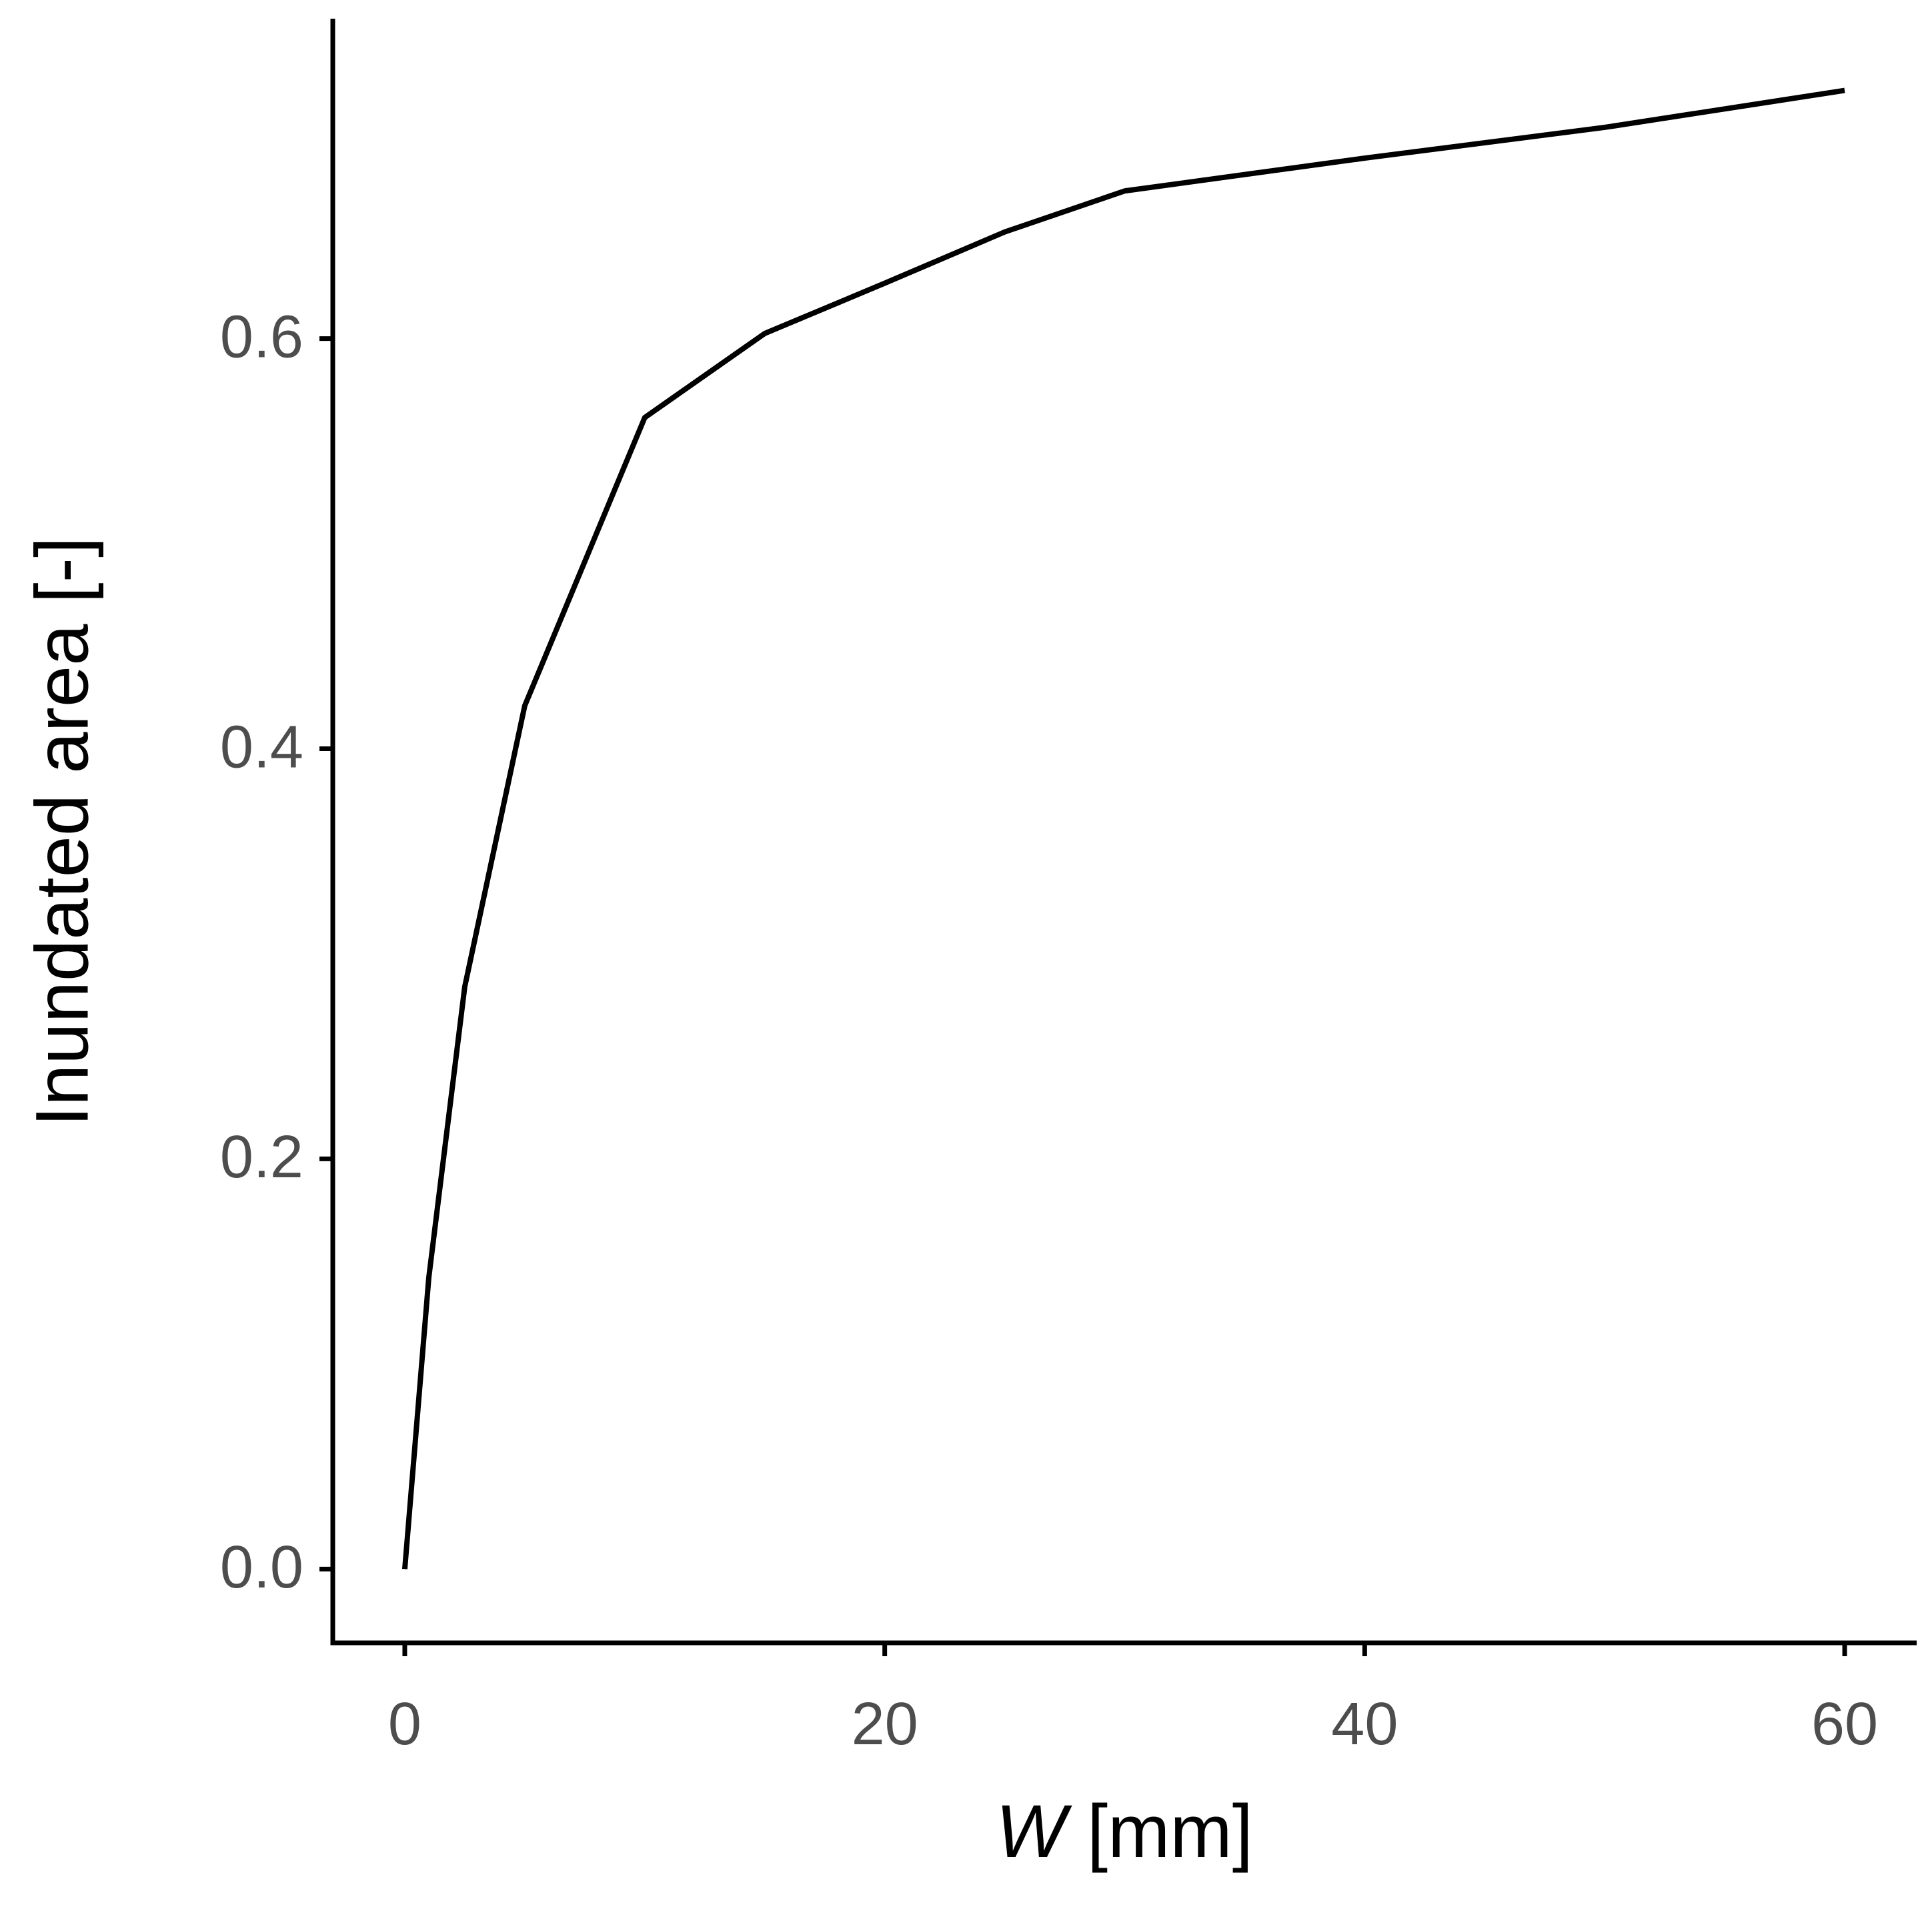  Describe the element at coordinates (261, 1567) in the screenshot. I see `y-tick-label: 0.0` at that location.